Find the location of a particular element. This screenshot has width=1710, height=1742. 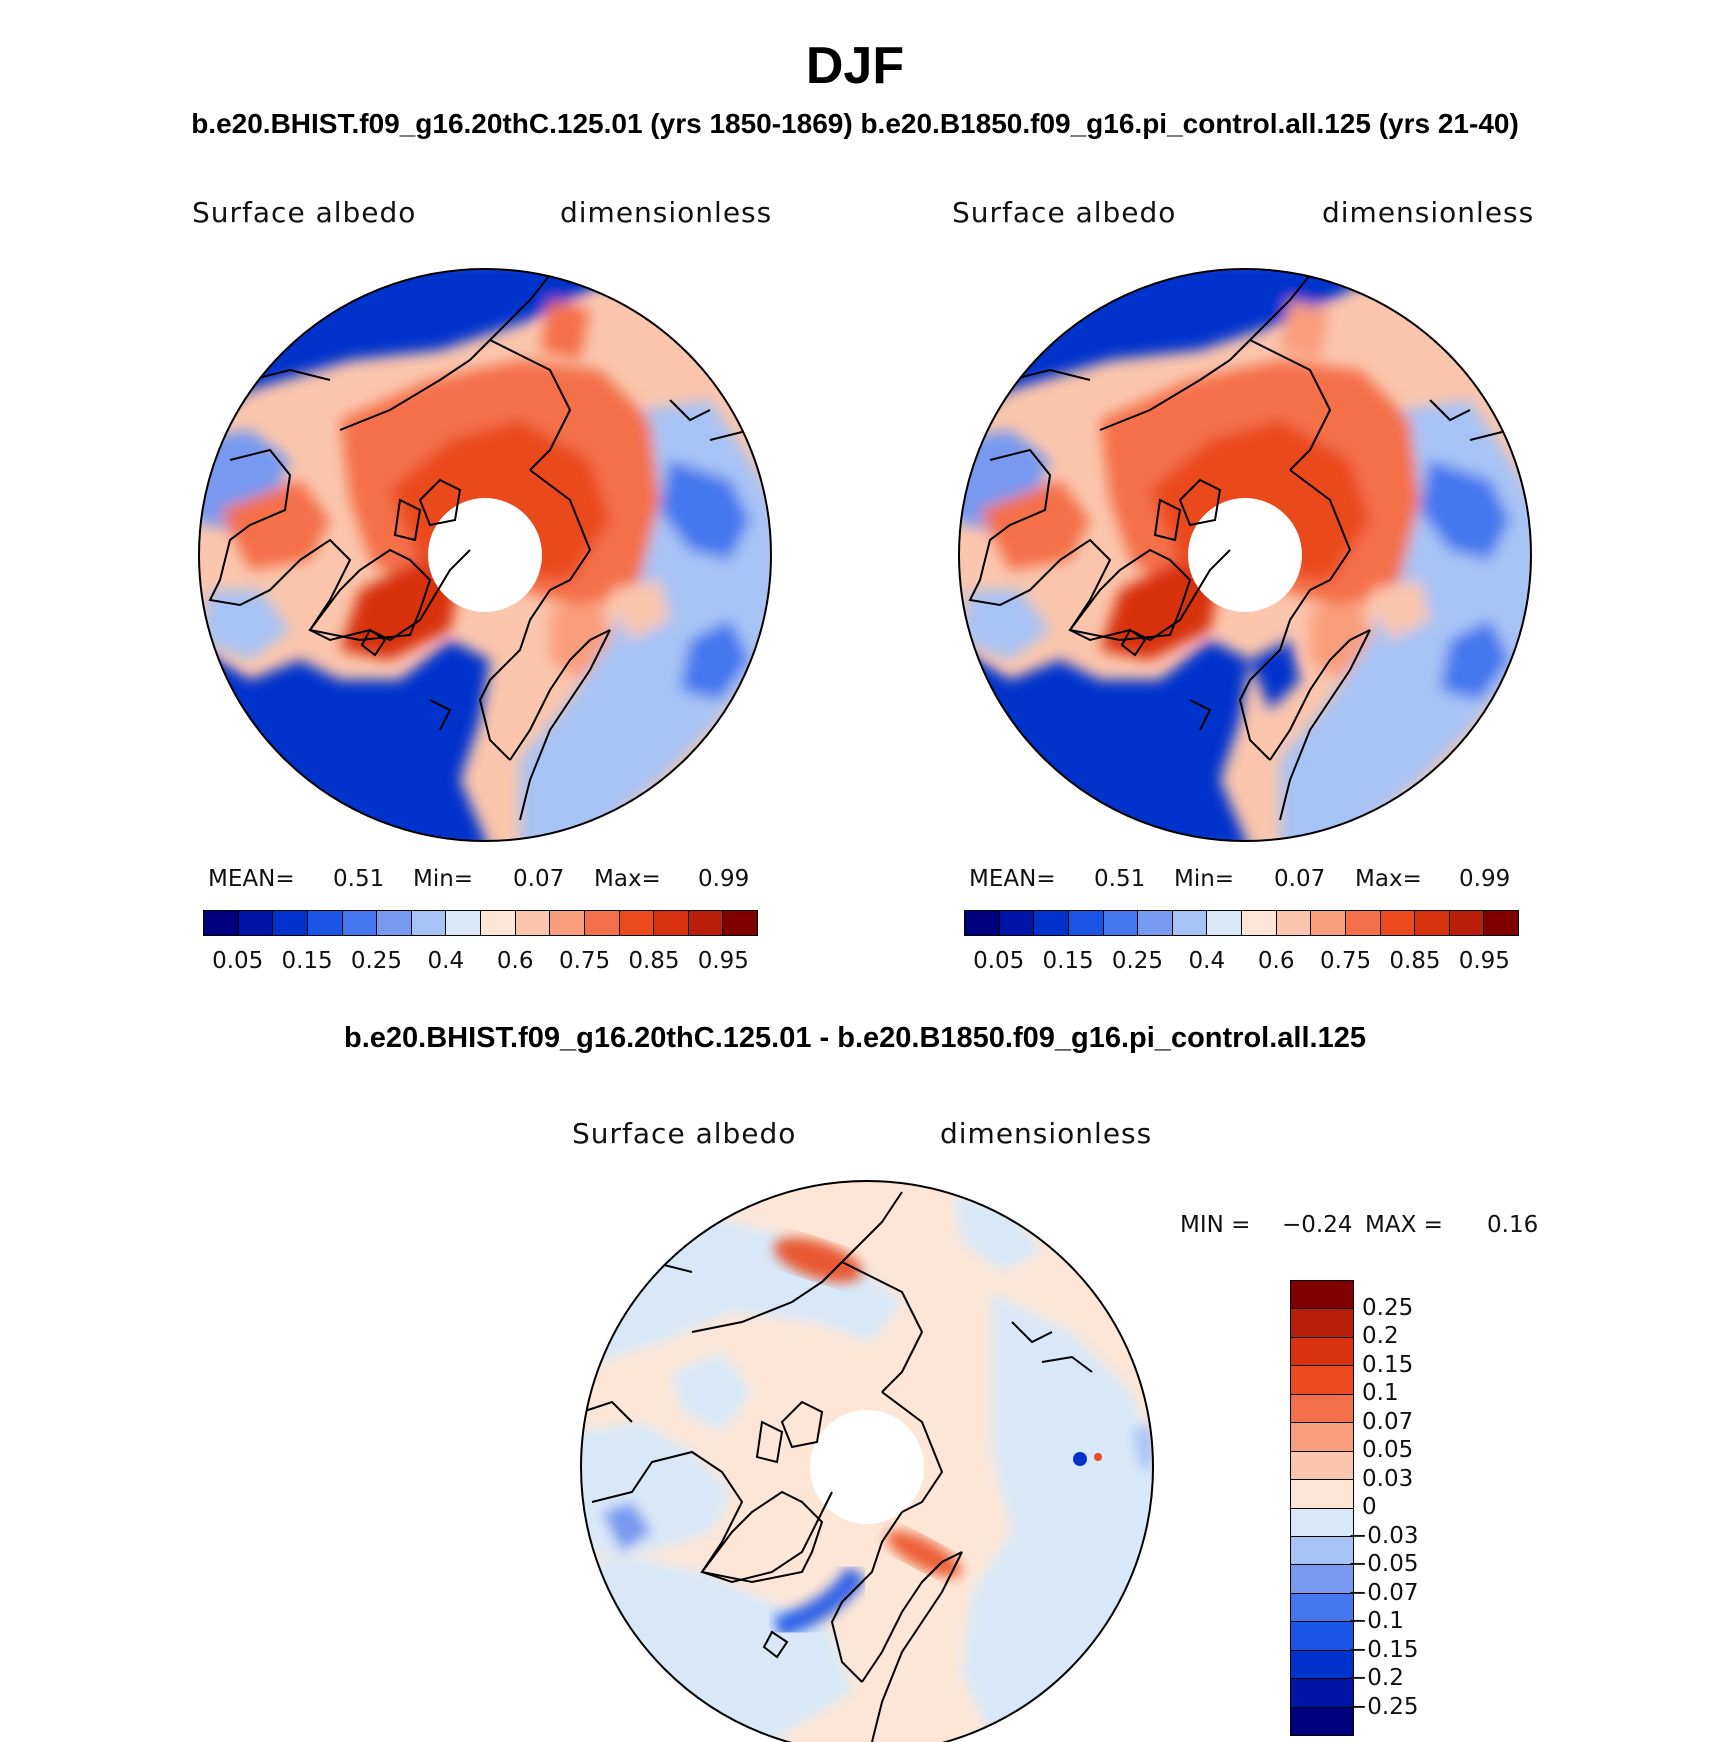

diff-polar-map is located at coordinates (867, 1461).